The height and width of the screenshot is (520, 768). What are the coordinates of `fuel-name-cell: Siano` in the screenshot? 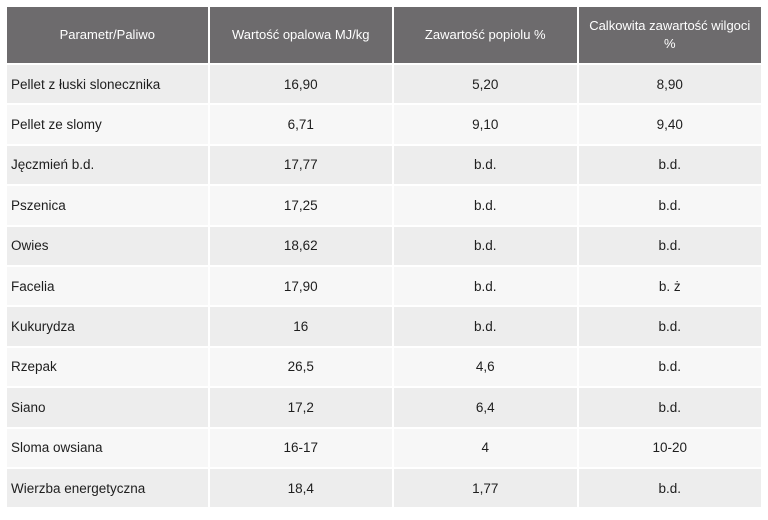 It's located at (107, 407).